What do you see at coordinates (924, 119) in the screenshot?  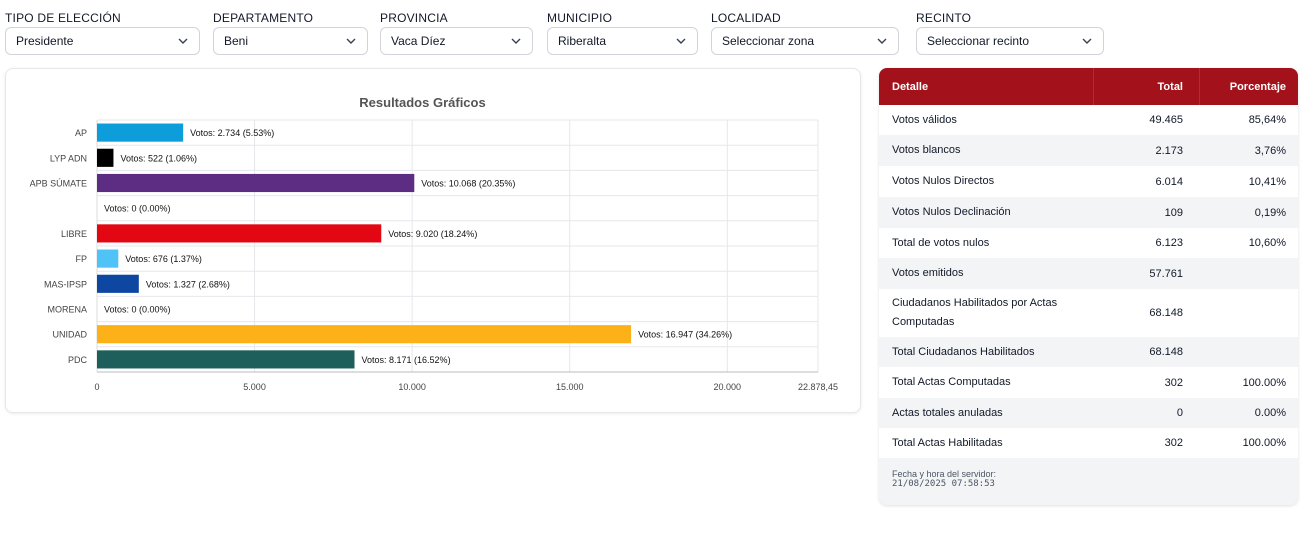 I see `row-label: Votos válidos` at bounding box center [924, 119].